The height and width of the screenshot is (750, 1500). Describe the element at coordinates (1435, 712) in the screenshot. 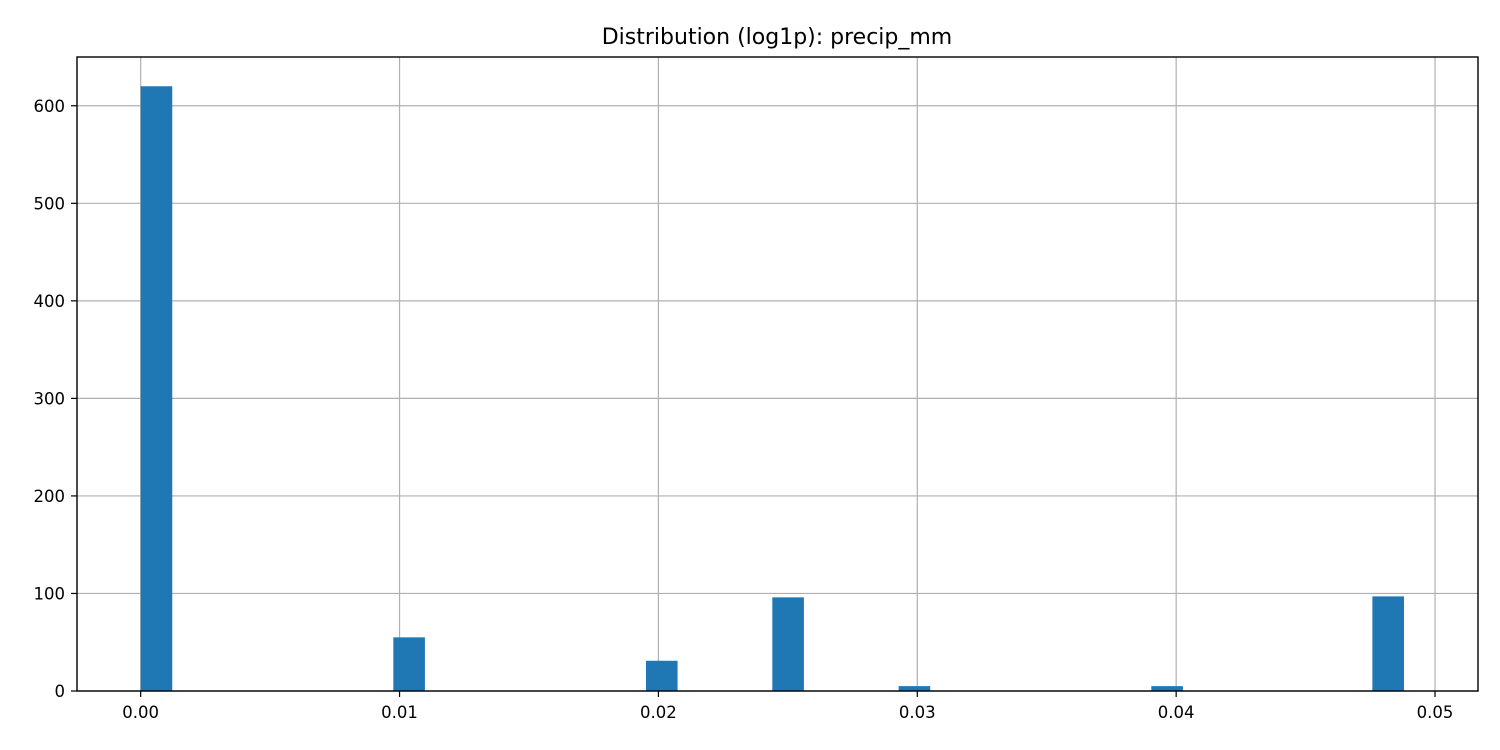

I see `x-tick-label: 0.05` at that location.